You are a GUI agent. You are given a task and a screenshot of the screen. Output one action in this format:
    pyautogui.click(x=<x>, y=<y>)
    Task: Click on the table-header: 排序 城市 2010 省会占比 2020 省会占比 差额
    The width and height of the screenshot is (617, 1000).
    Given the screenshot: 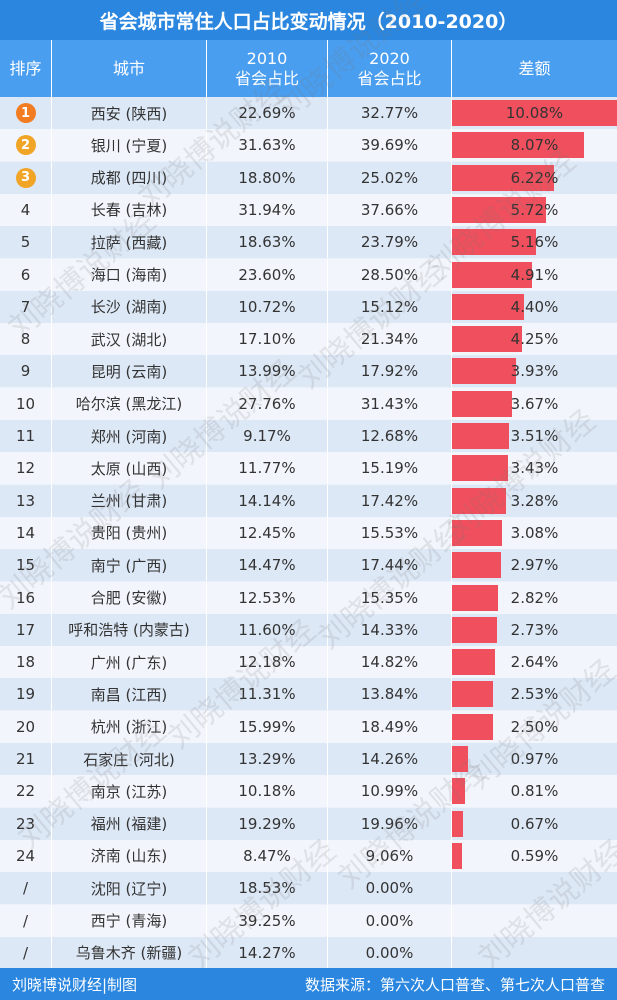 What is the action you would take?
    pyautogui.click(x=308, y=68)
    